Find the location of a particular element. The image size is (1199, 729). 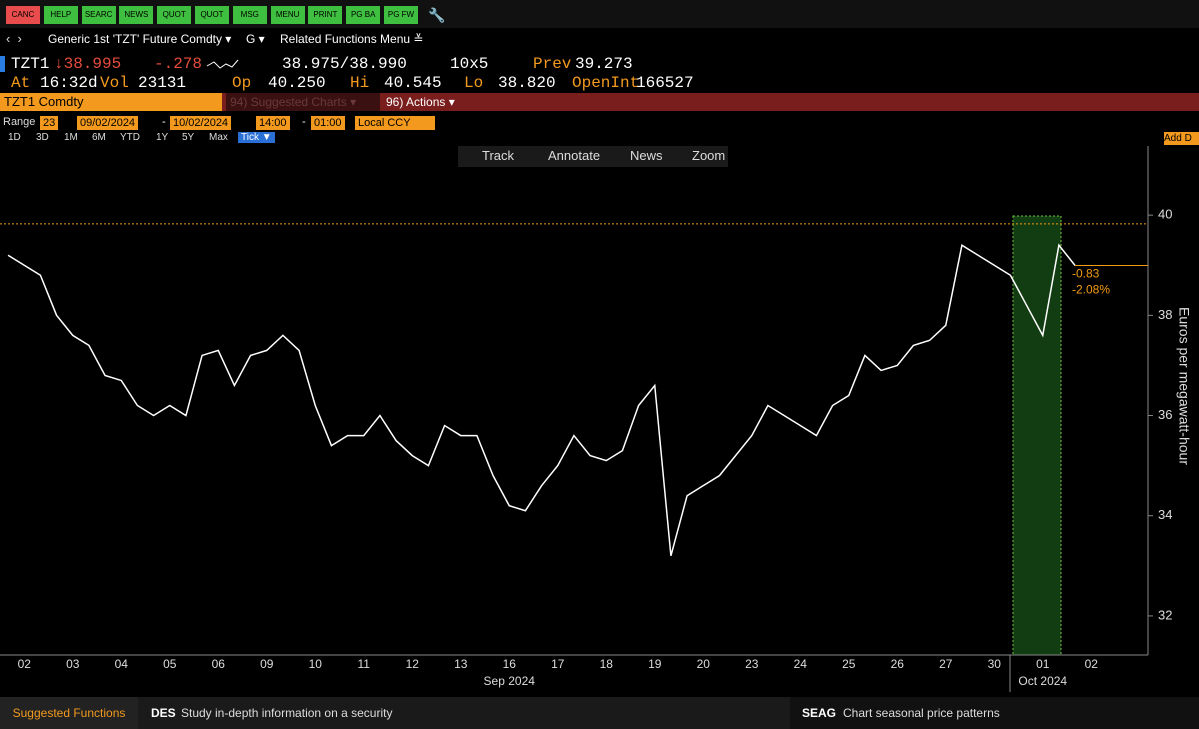

period-button: YTD is located at coordinates (130, 137).